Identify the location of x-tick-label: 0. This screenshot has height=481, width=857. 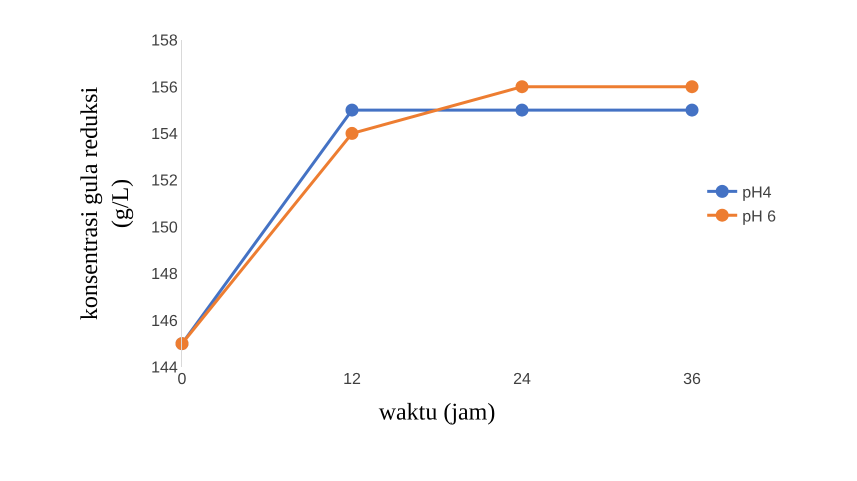
(182, 379).